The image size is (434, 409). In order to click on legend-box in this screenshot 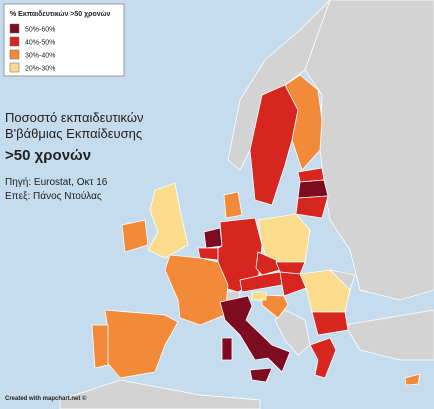, I will do `click(64, 40)`.